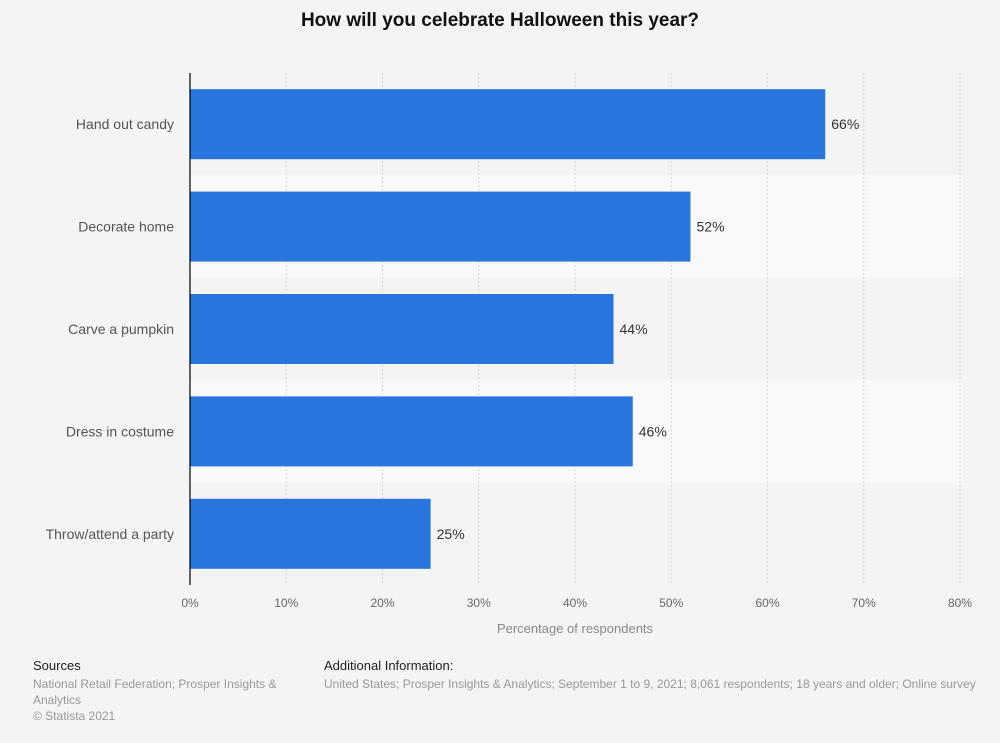 This screenshot has height=743, width=1000. Describe the element at coordinates (575, 628) in the screenshot. I see `x-axis-title: Percentage of respondents` at that location.